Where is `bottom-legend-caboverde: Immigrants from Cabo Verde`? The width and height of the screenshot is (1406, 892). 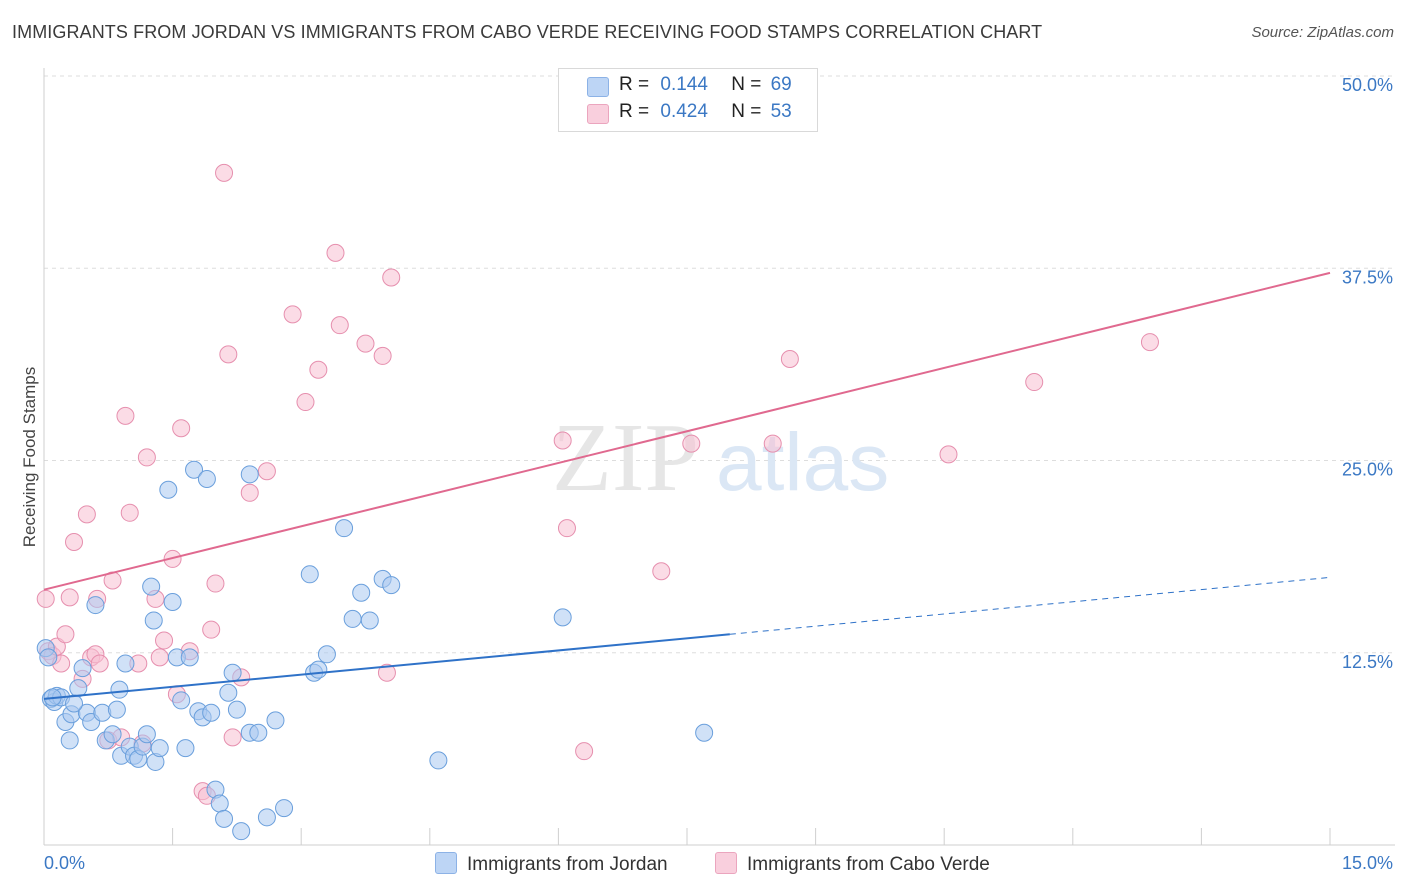 bottom-legend-caboverde: Immigrants from Cabo Verde is located at coordinates (852, 864).